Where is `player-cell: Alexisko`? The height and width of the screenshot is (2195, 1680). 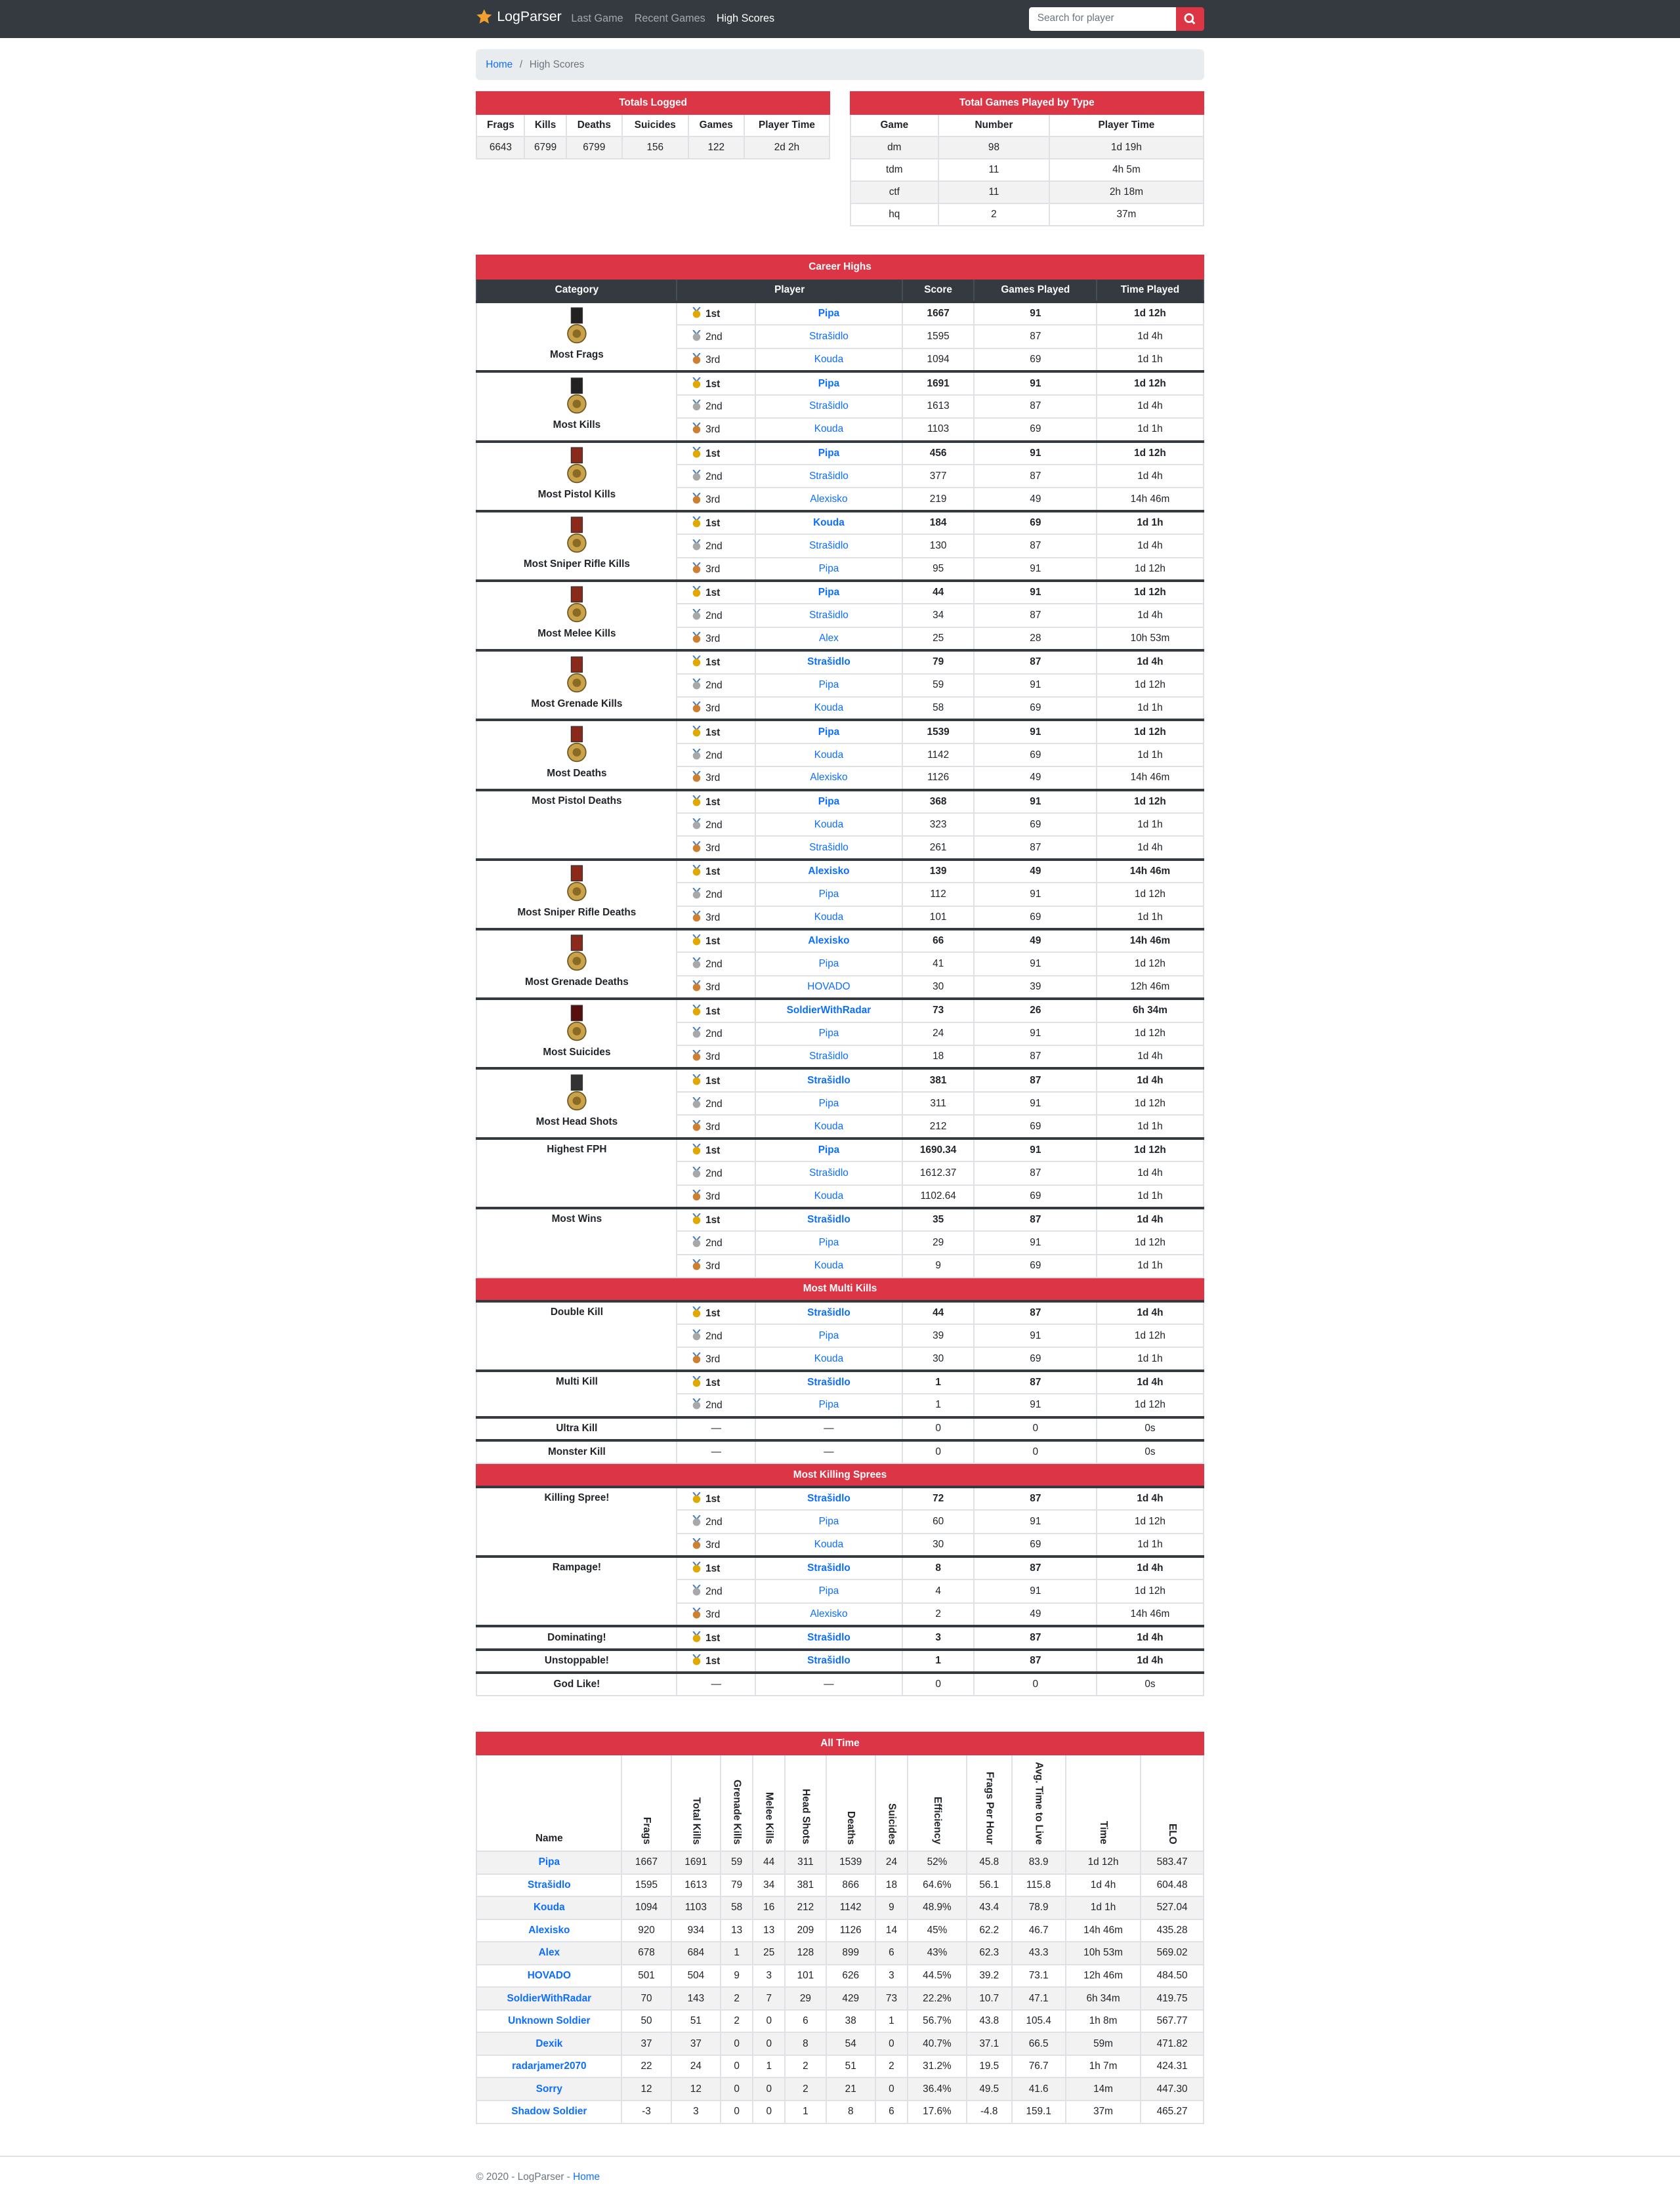
player-cell: Alexisko is located at coordinates (829, 778).